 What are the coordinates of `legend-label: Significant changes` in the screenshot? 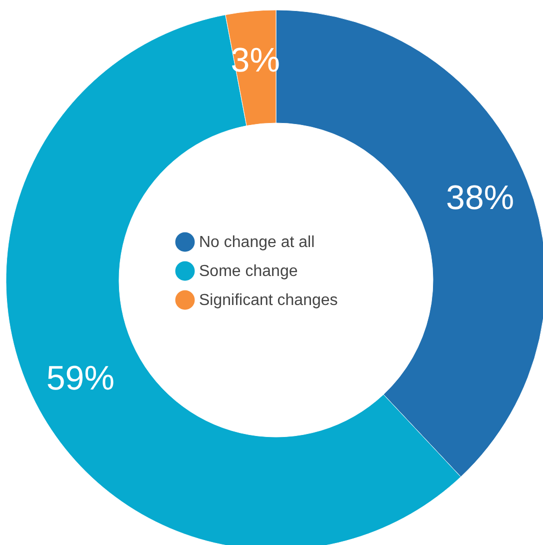 It's located at (268, 300).